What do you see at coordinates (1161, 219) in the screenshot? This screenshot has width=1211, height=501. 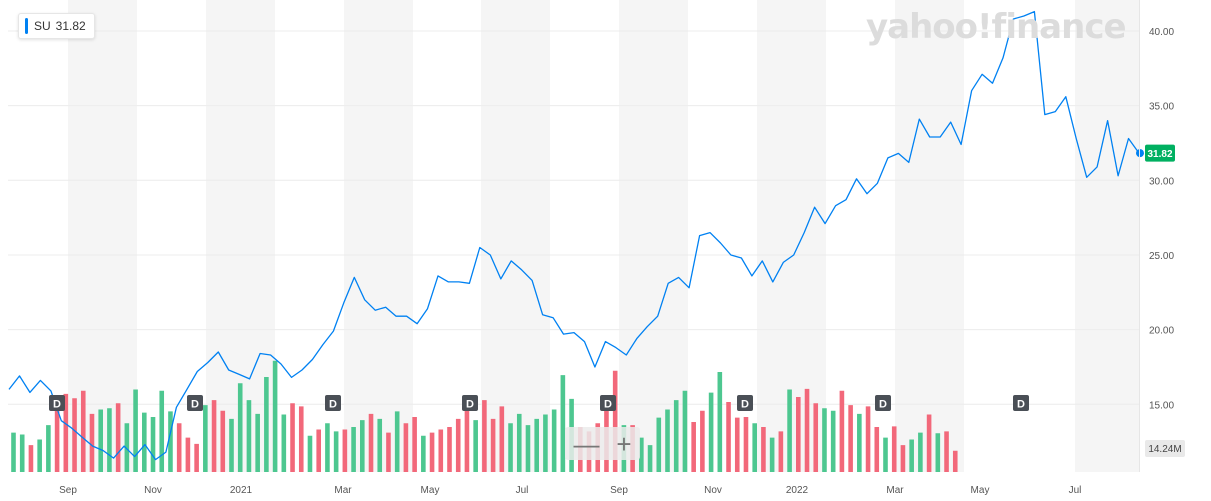 I see `y-axis-ticks: 15.00 20.00 25.00 30.00 35.00 40.00` at bounding box center [1161, 219].